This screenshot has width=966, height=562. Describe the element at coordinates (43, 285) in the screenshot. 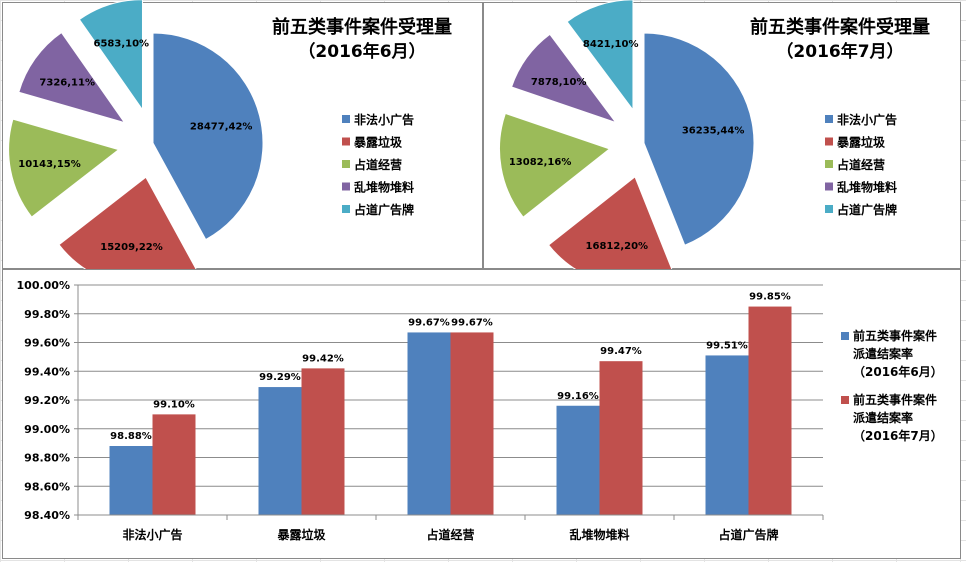

I see `bar-y-tick-label: 100.00%` at that location.